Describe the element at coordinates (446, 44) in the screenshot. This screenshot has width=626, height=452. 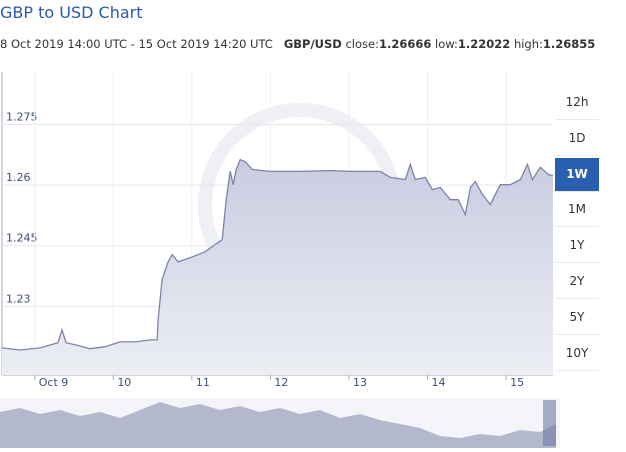
I see `stat-label: low:` at that location.